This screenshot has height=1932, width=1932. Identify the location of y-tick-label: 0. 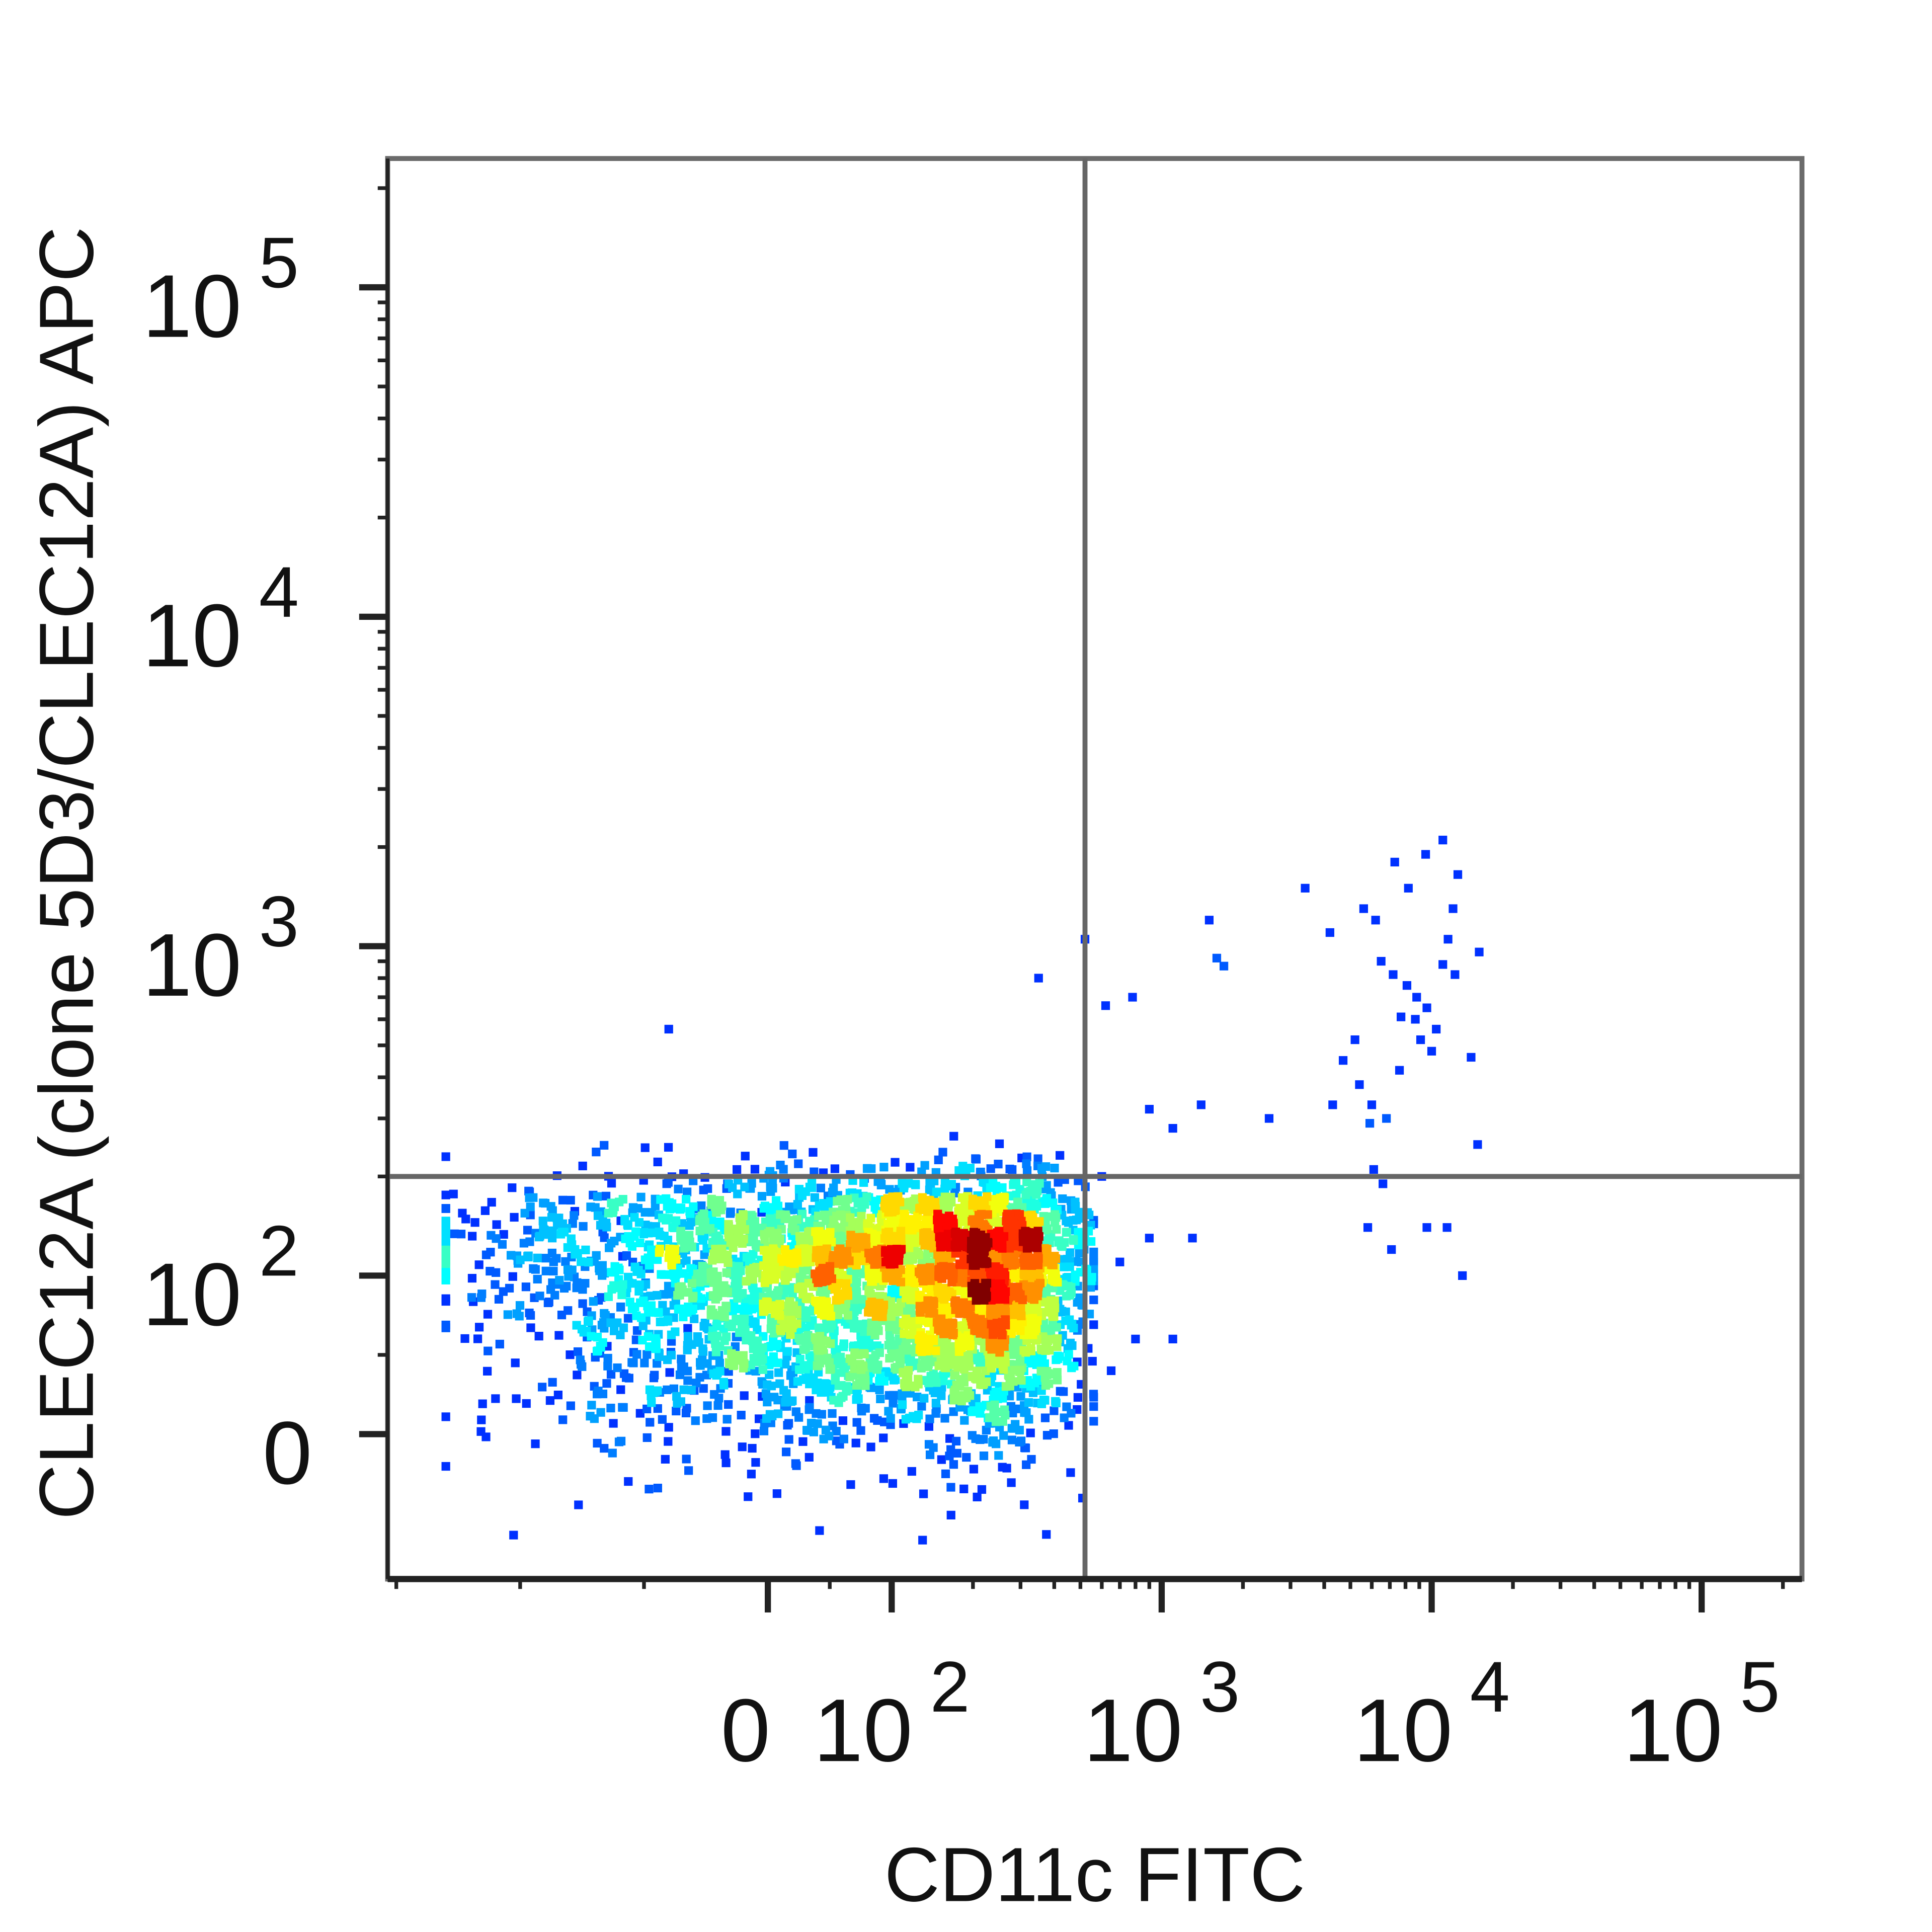
(288, 1453).